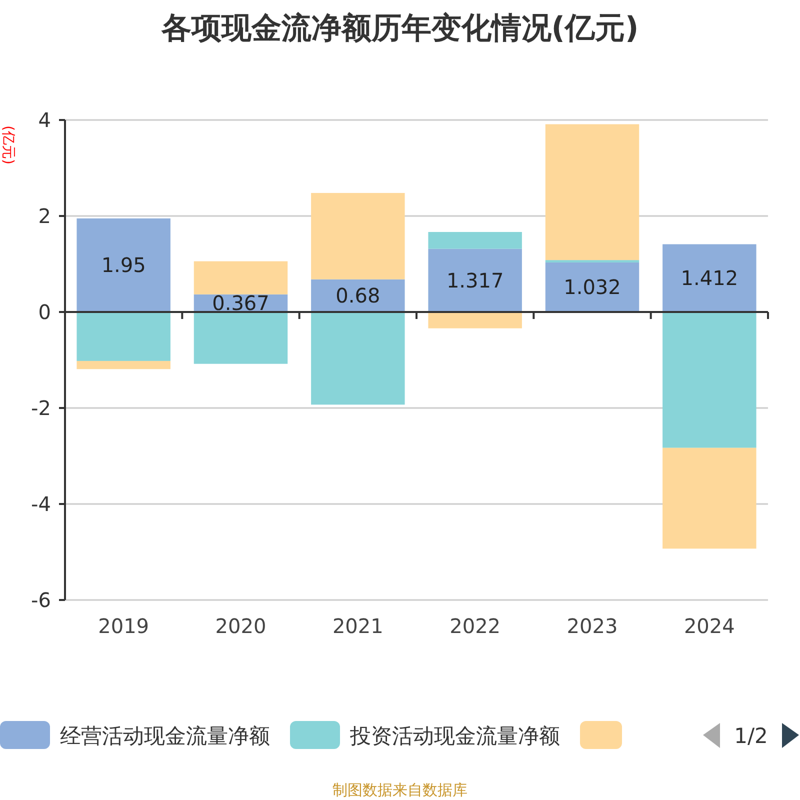 The width and height of the screenshot is (800, 800). What do you see at coordinates (41, 408) in the screenshot?
I see `y-tick-label: -2` at bounding box center [41, 408].